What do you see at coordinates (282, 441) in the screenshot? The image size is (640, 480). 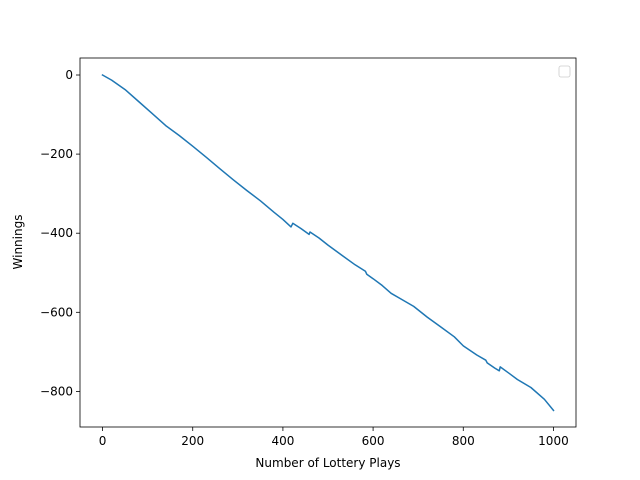 I see `x-tick-label: 400` at bounding box center [282, 441].